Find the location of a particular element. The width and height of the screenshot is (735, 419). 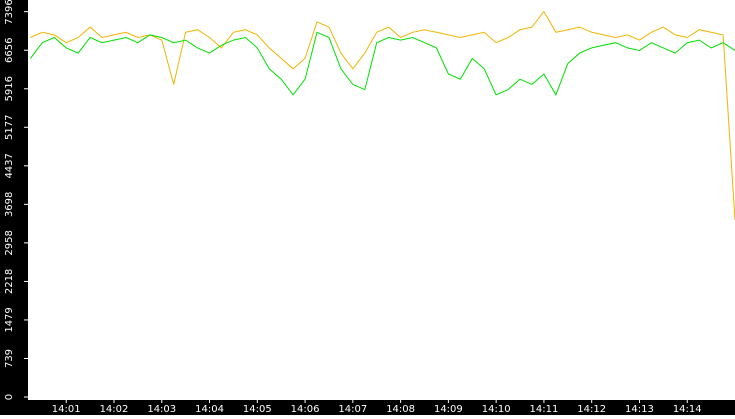

y-tick-label: 4437 is located at coordinates (9, 165).